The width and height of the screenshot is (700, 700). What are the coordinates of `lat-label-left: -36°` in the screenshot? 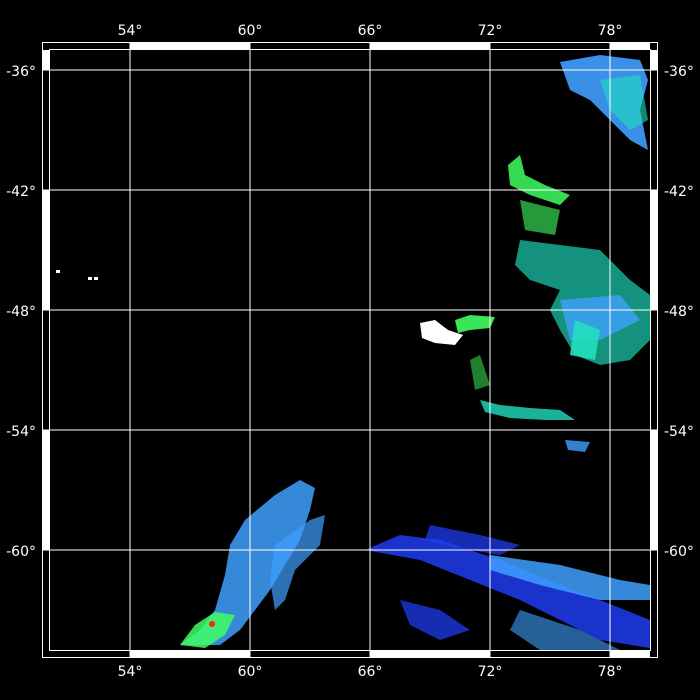 It's located at (21, 72).